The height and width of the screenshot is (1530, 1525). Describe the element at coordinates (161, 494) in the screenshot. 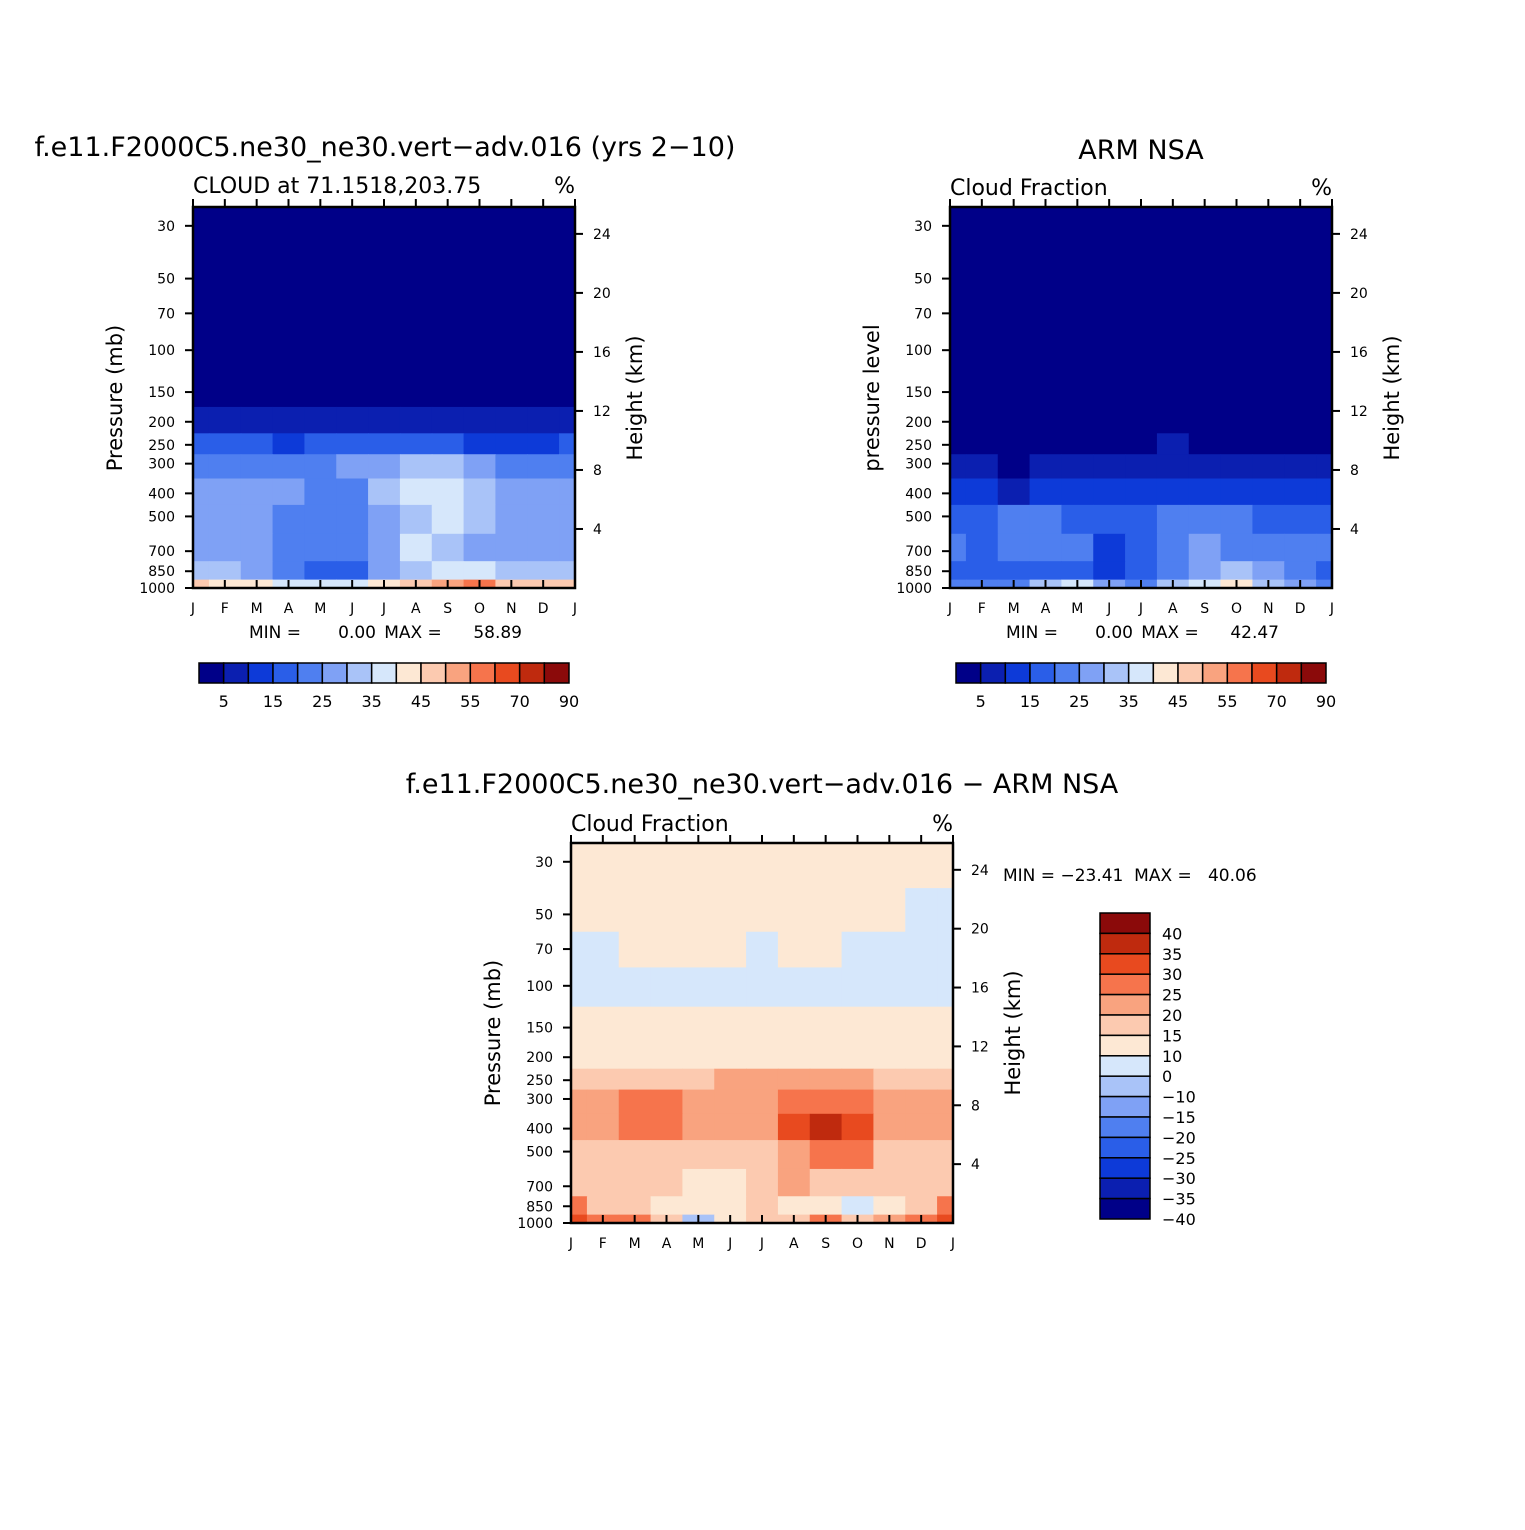

I see `model-y-tick-label: 400` at that location.